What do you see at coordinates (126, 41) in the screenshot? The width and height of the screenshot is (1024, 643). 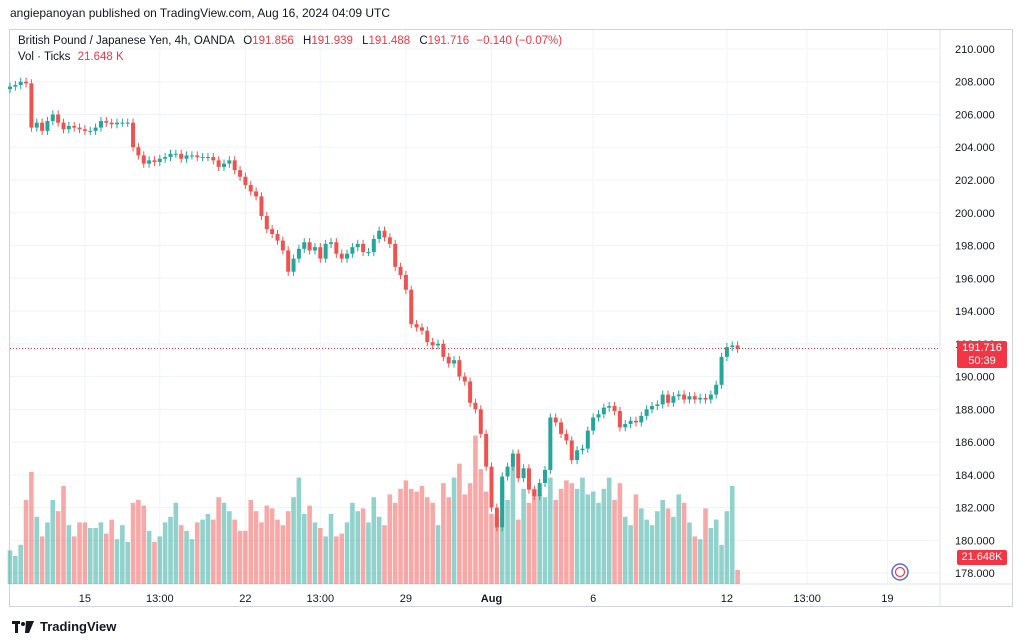 I see `symbol-label: British Pound / Japanese Yen, 4h, OANDA` at bounding box center [126, 41].